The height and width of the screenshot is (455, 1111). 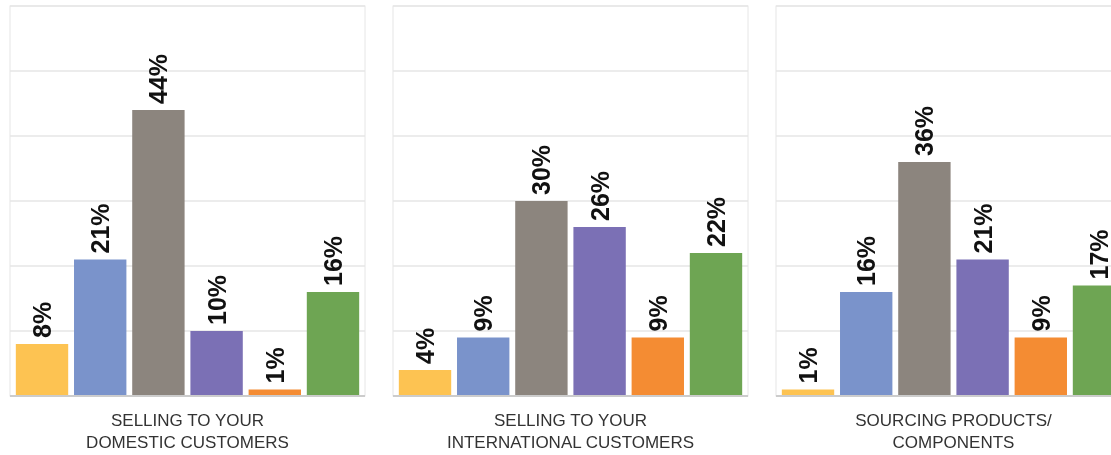 What do you see at coordinates (158, 78) in the screenshot?
I see `data-label: 44%` at bounding box center [158, 78].